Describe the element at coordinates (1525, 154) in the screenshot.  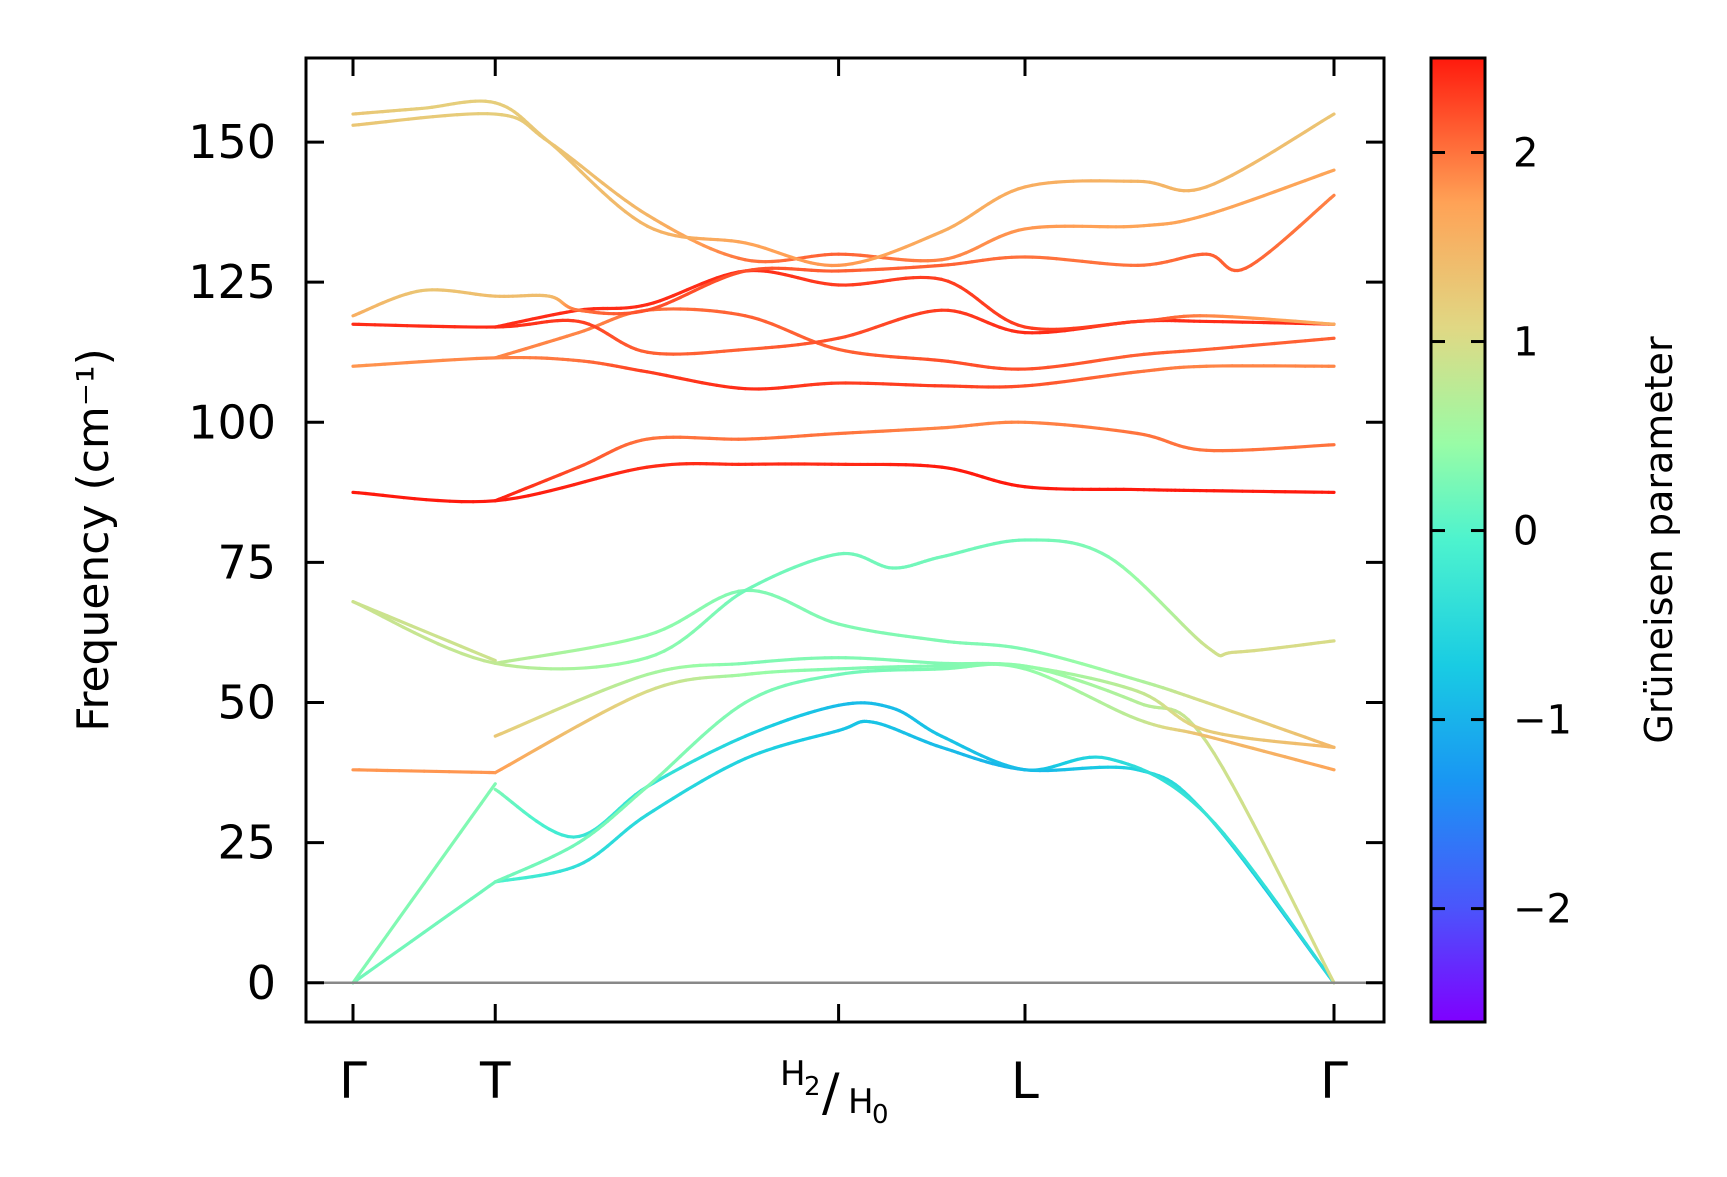
I see `colorbar-tick-label: 2` at that location.